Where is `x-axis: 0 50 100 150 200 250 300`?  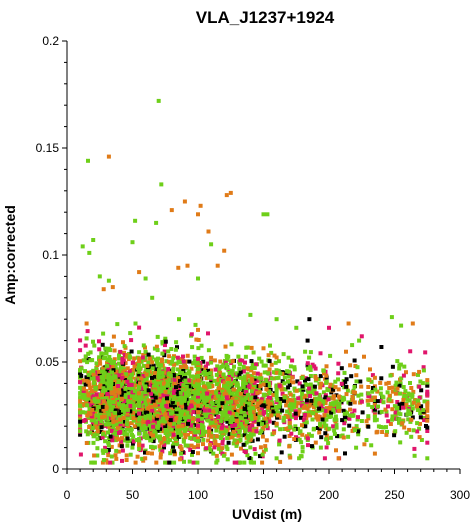 x-axis: 0 50 100 150 200 250 300 is located at coordinates (267, 485).